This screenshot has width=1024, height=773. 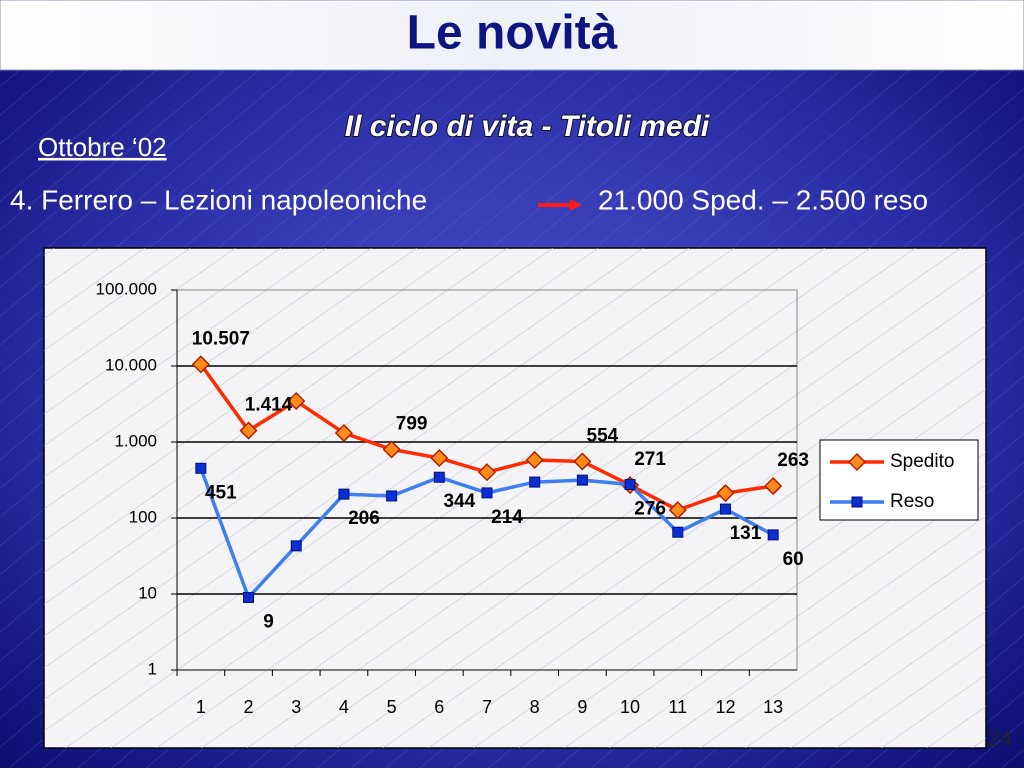 I want to click on legend-label: Reso, so click(x=912, y=501).